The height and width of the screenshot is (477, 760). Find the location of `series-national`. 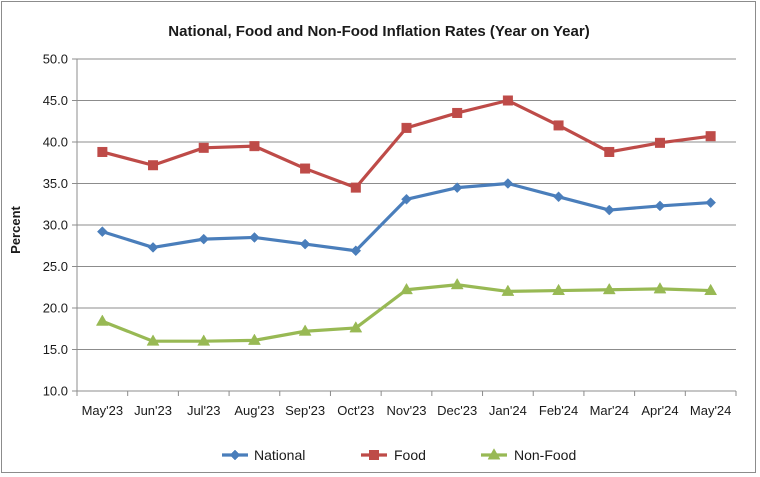

series-national is located at coordinates (406, 217).